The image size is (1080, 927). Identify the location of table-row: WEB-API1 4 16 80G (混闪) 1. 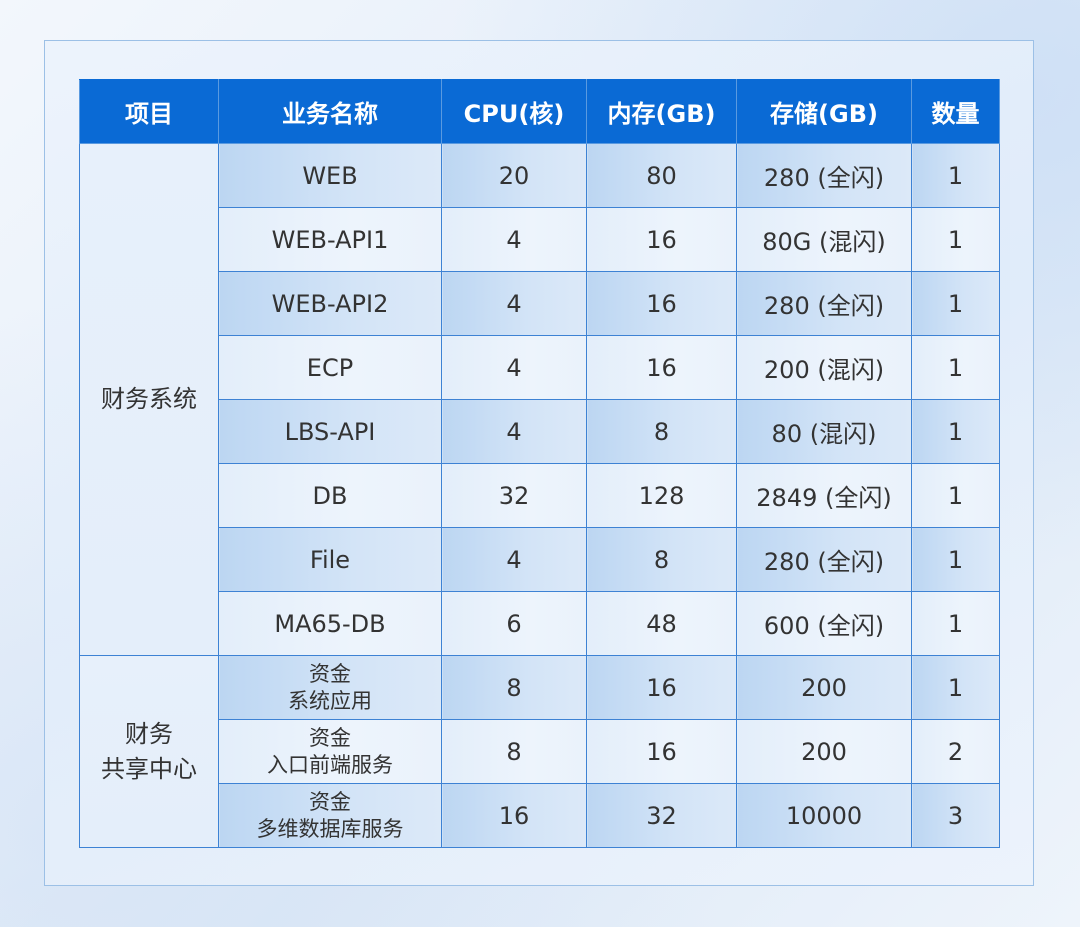
(540, 239).